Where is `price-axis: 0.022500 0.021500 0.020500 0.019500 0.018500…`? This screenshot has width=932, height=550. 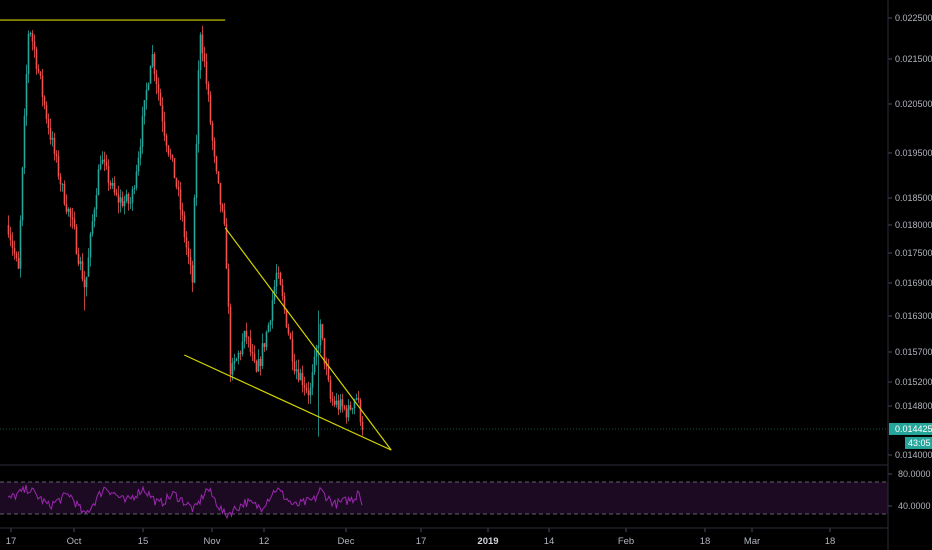 price-axis: 0.022500 0.021500 0.020500 0.019500 0.018500… is located at coordinates (910, 262).